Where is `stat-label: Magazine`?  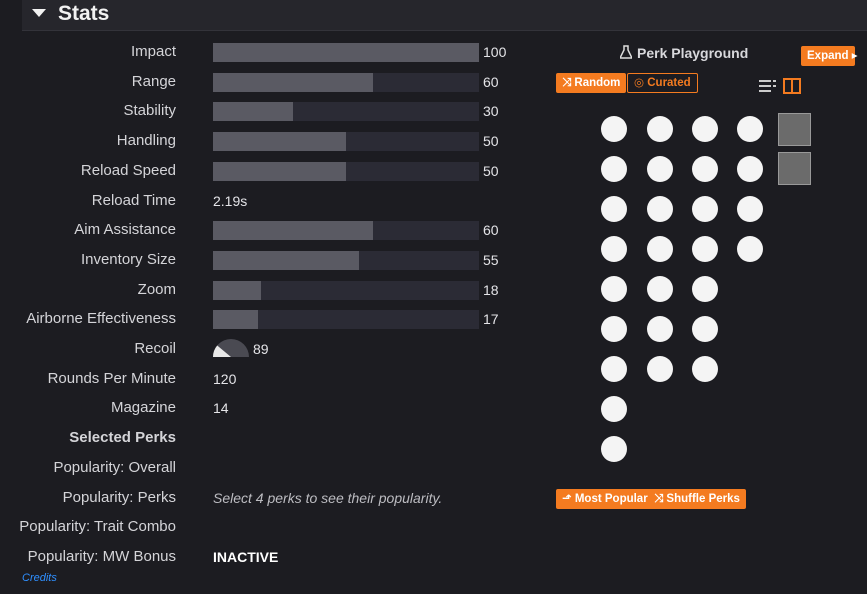 stat-label: Magazine is located at coordinates (143, 408).